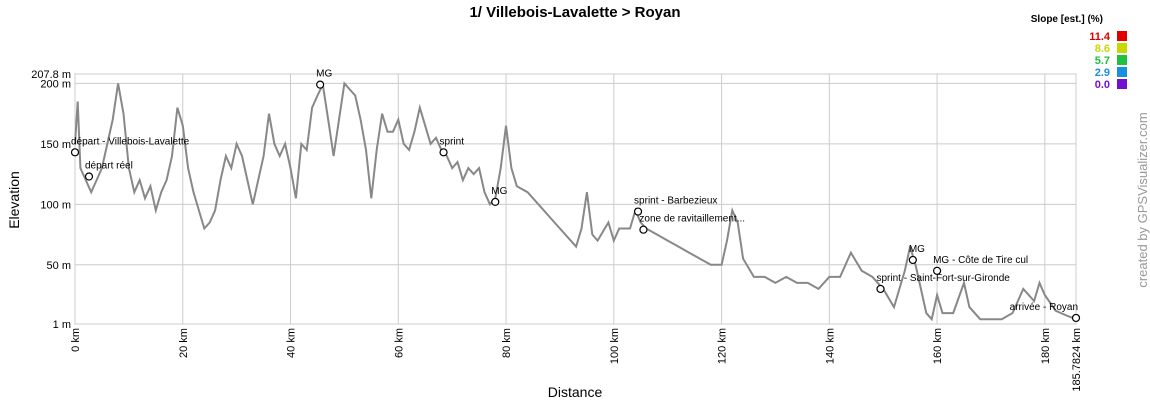  I want to click on credit: created by GPSVisualizer.com, so click(1142, 199).